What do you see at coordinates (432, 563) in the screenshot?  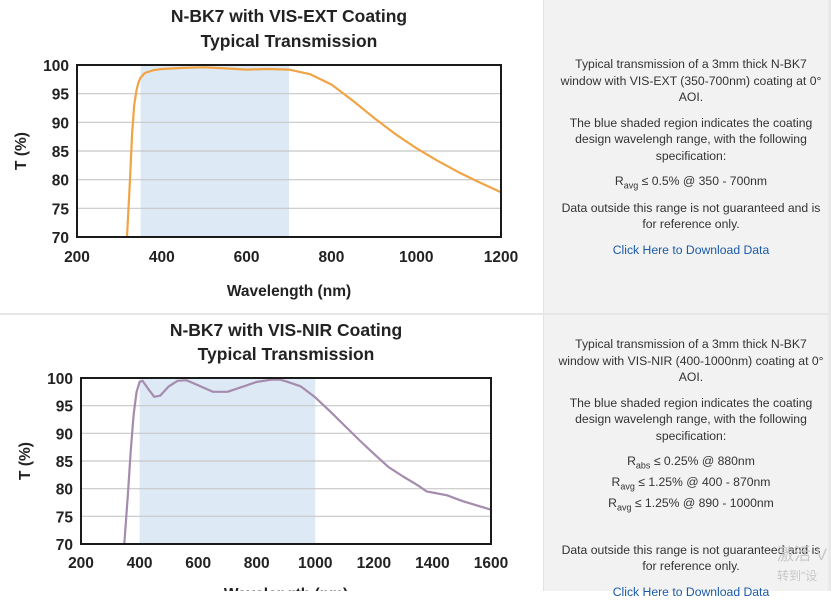 I see `x-tick-label: 1400` at bounding box center [432, 563].